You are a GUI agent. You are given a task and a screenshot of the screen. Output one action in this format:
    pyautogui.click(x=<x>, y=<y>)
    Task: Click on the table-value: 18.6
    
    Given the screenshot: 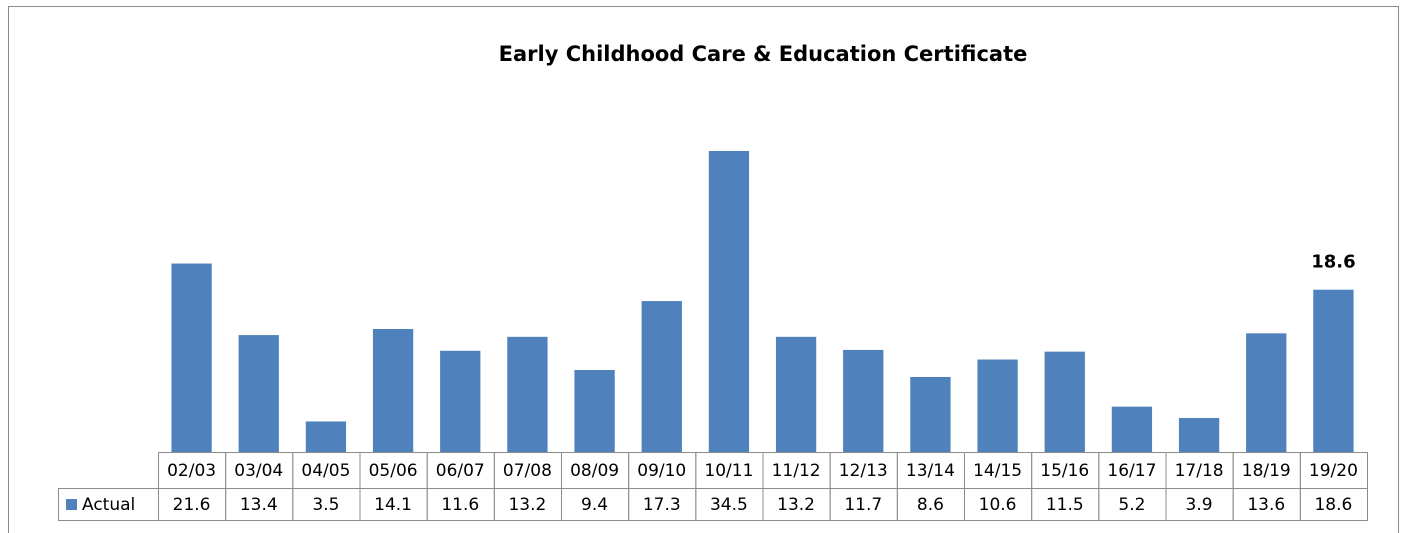 What is the action you would take?
    pyautogui.click(x=1333, y=505)
    